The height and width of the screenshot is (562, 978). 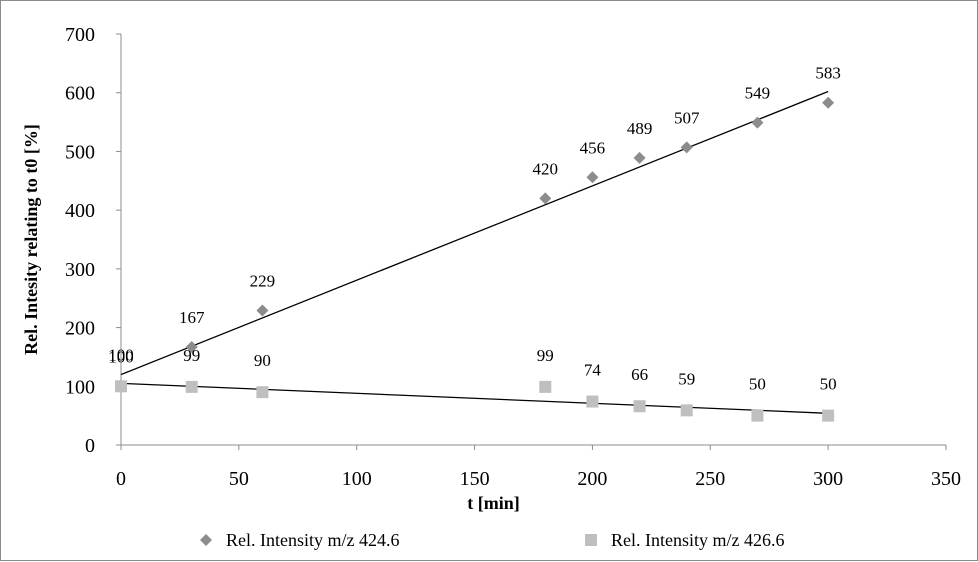 I want to click on data-label: 456, so click(x=593, y=147).